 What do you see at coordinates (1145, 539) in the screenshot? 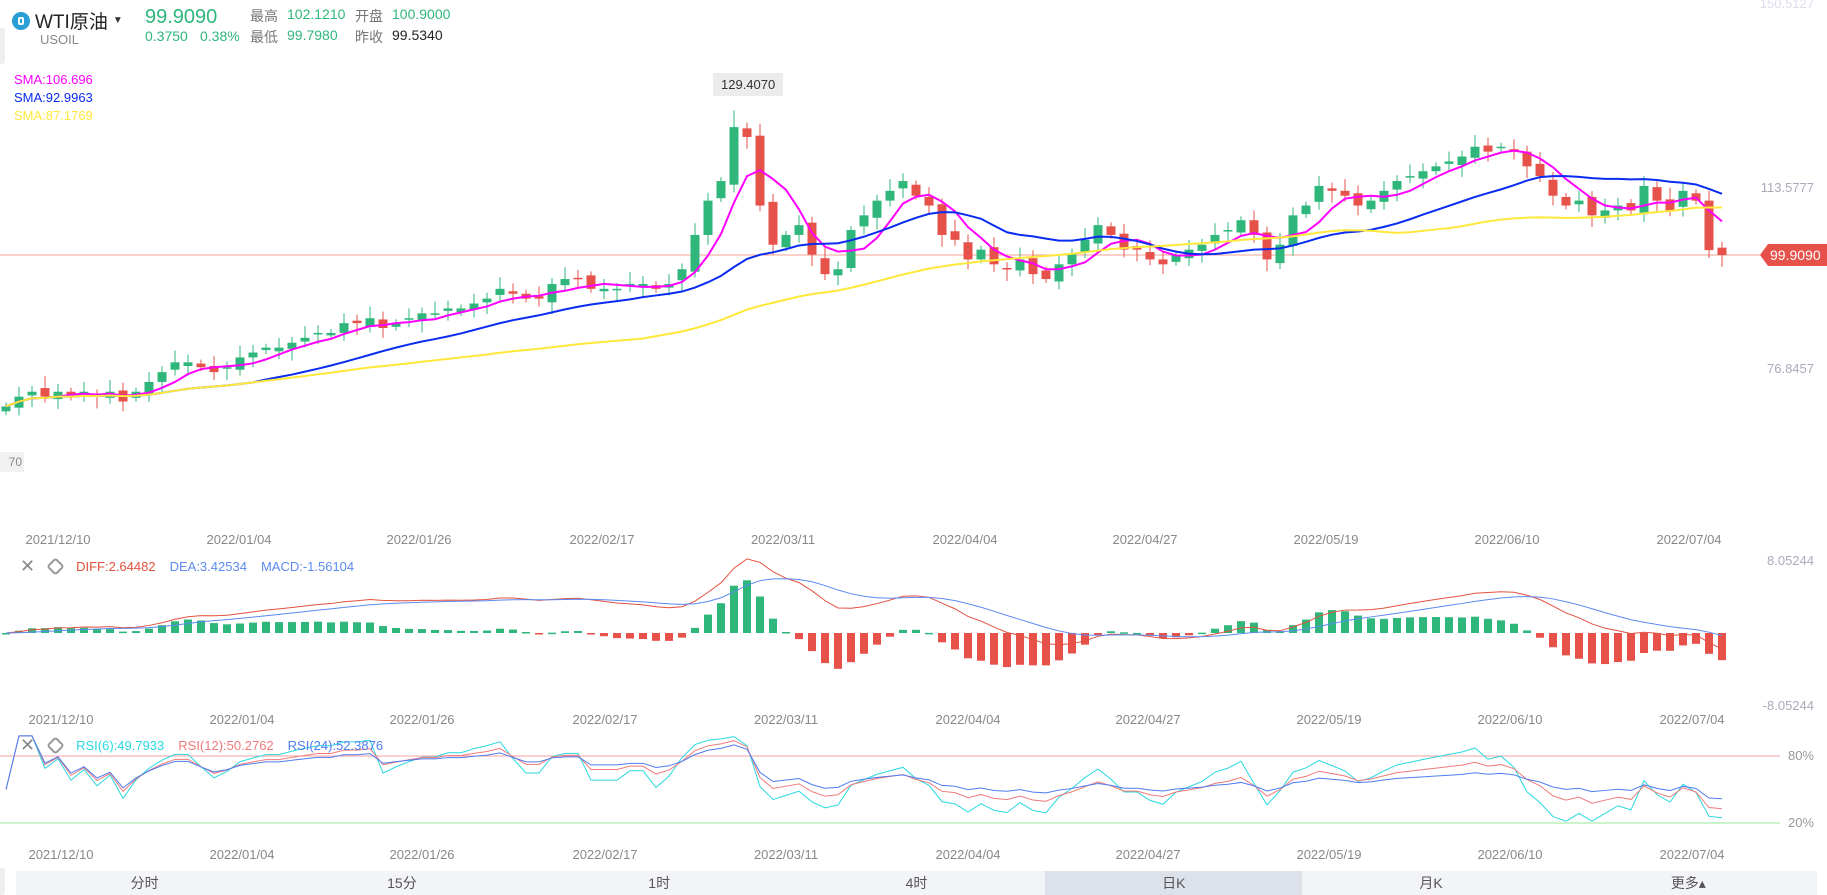
I see `date-label: 2022/04/27` at bounding box center [1145, 539].